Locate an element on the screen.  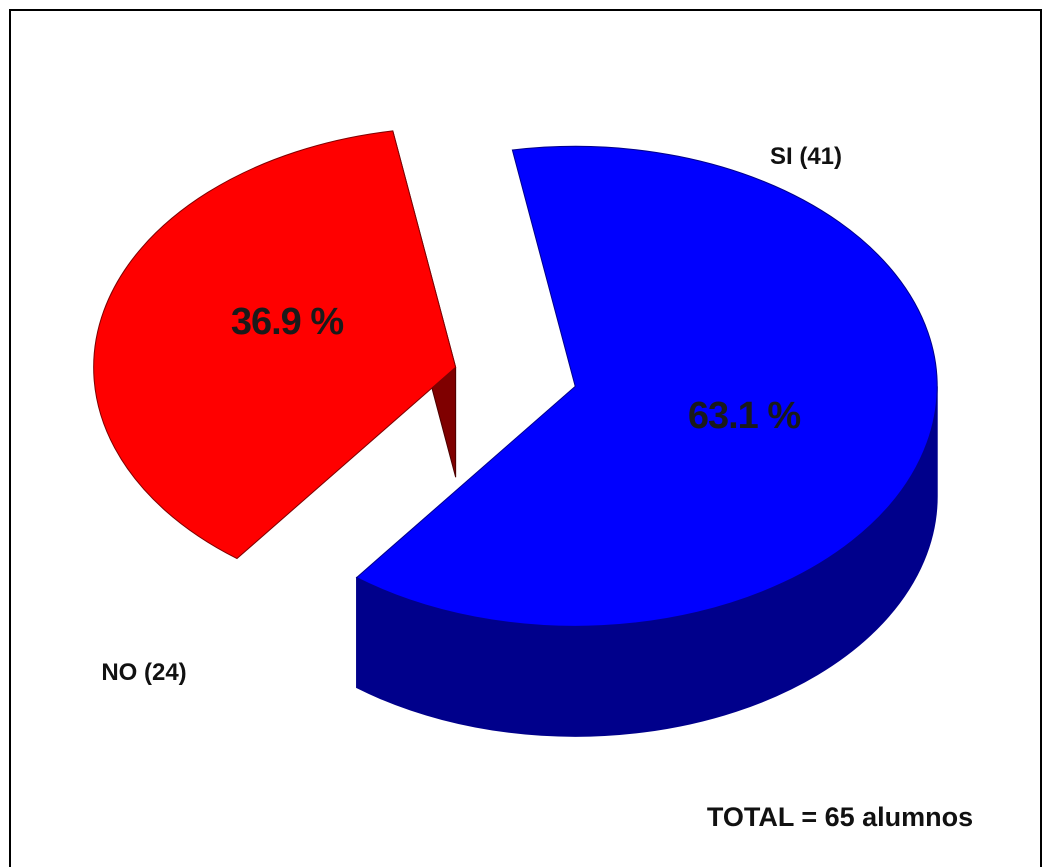
slice-no-label: NO (24) is located at coordinates (143, 672).